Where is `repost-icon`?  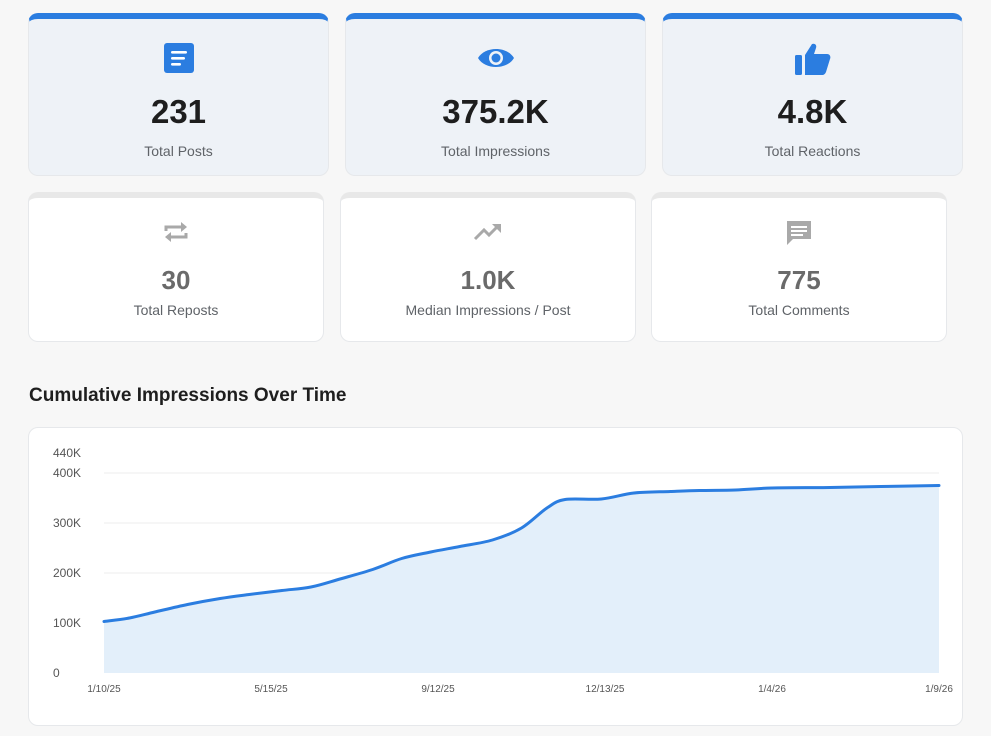
repost-icon is located at coordinates (176, 232).